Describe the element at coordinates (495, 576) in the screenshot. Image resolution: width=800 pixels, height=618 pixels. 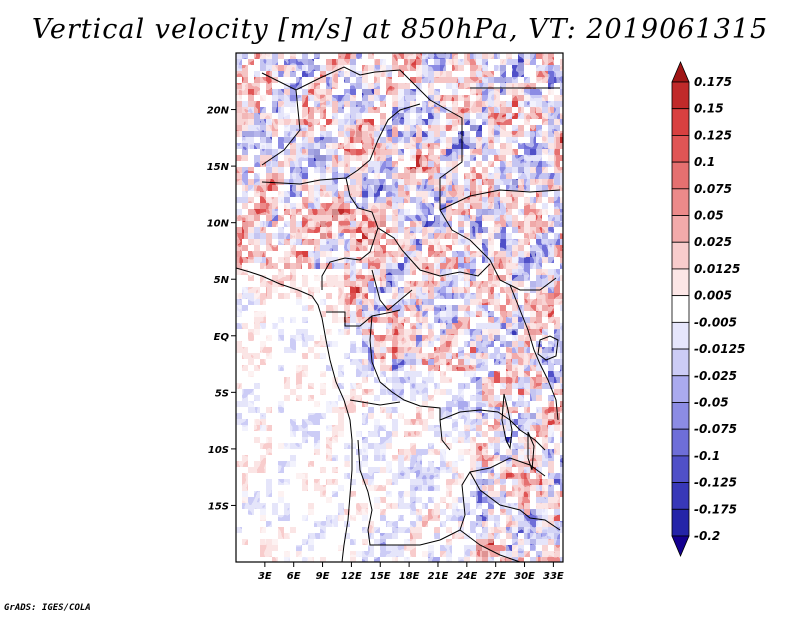
I see `lon-tick-label: 27E` at that location.